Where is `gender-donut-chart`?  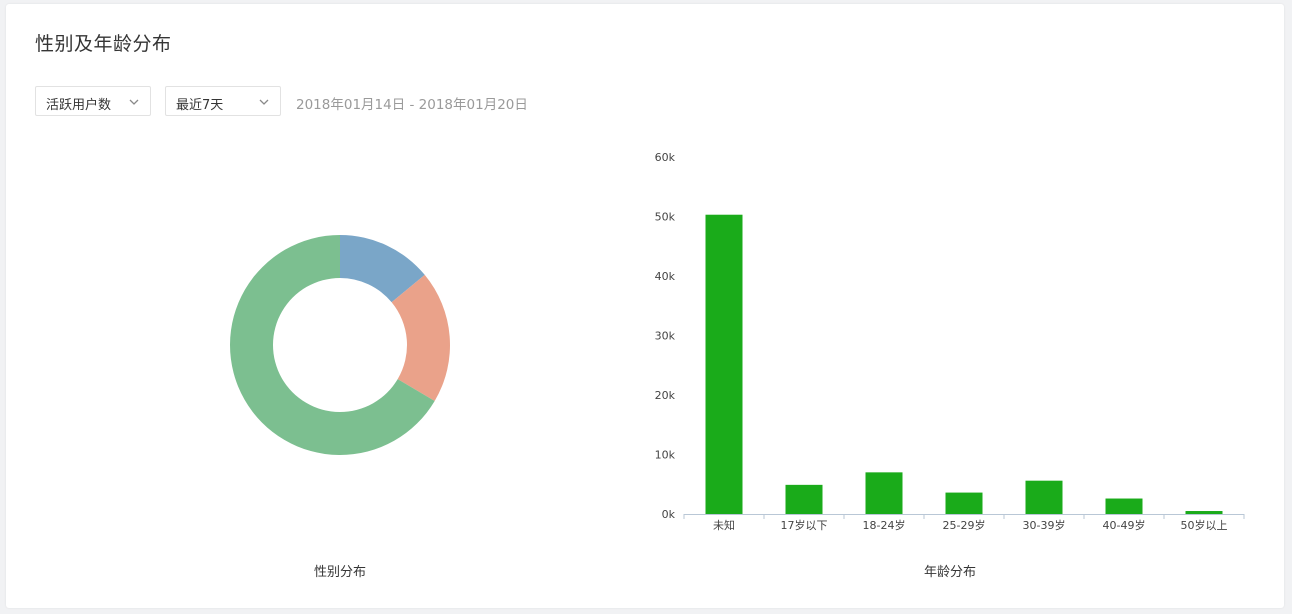
gender-donut-chart is located at coordinates (339, 344).